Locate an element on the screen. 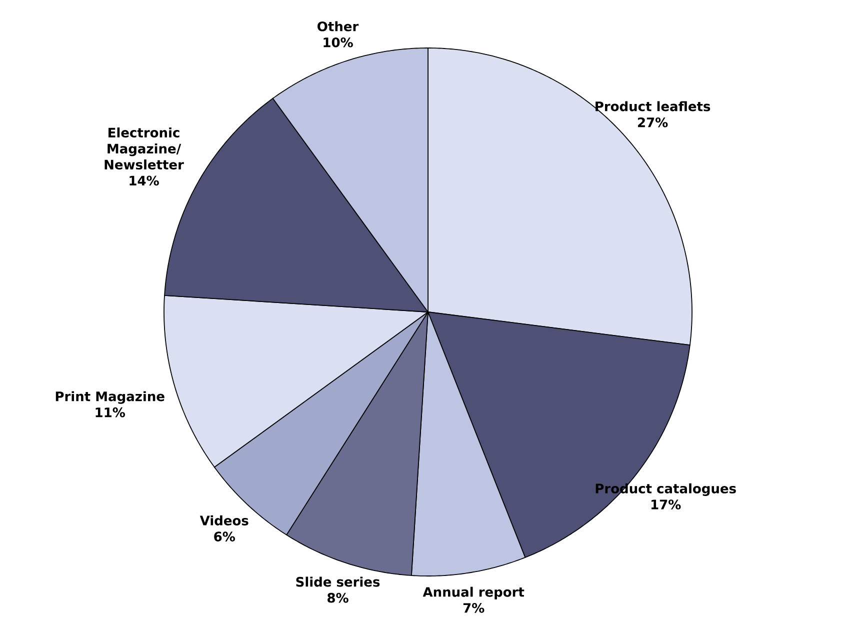 The height and width of the screenshot is (627, 856). data-label: 17% is located at coordinates (666, 505).